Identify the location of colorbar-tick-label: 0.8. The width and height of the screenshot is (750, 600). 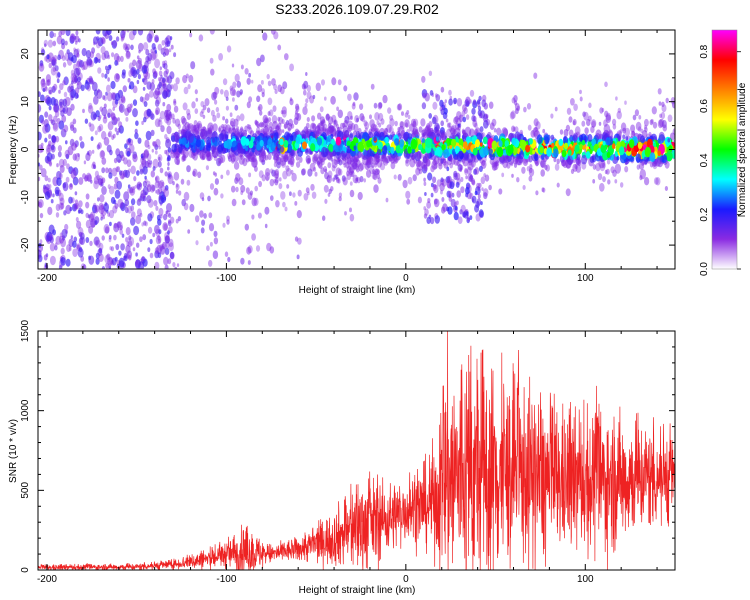
(704, 51).